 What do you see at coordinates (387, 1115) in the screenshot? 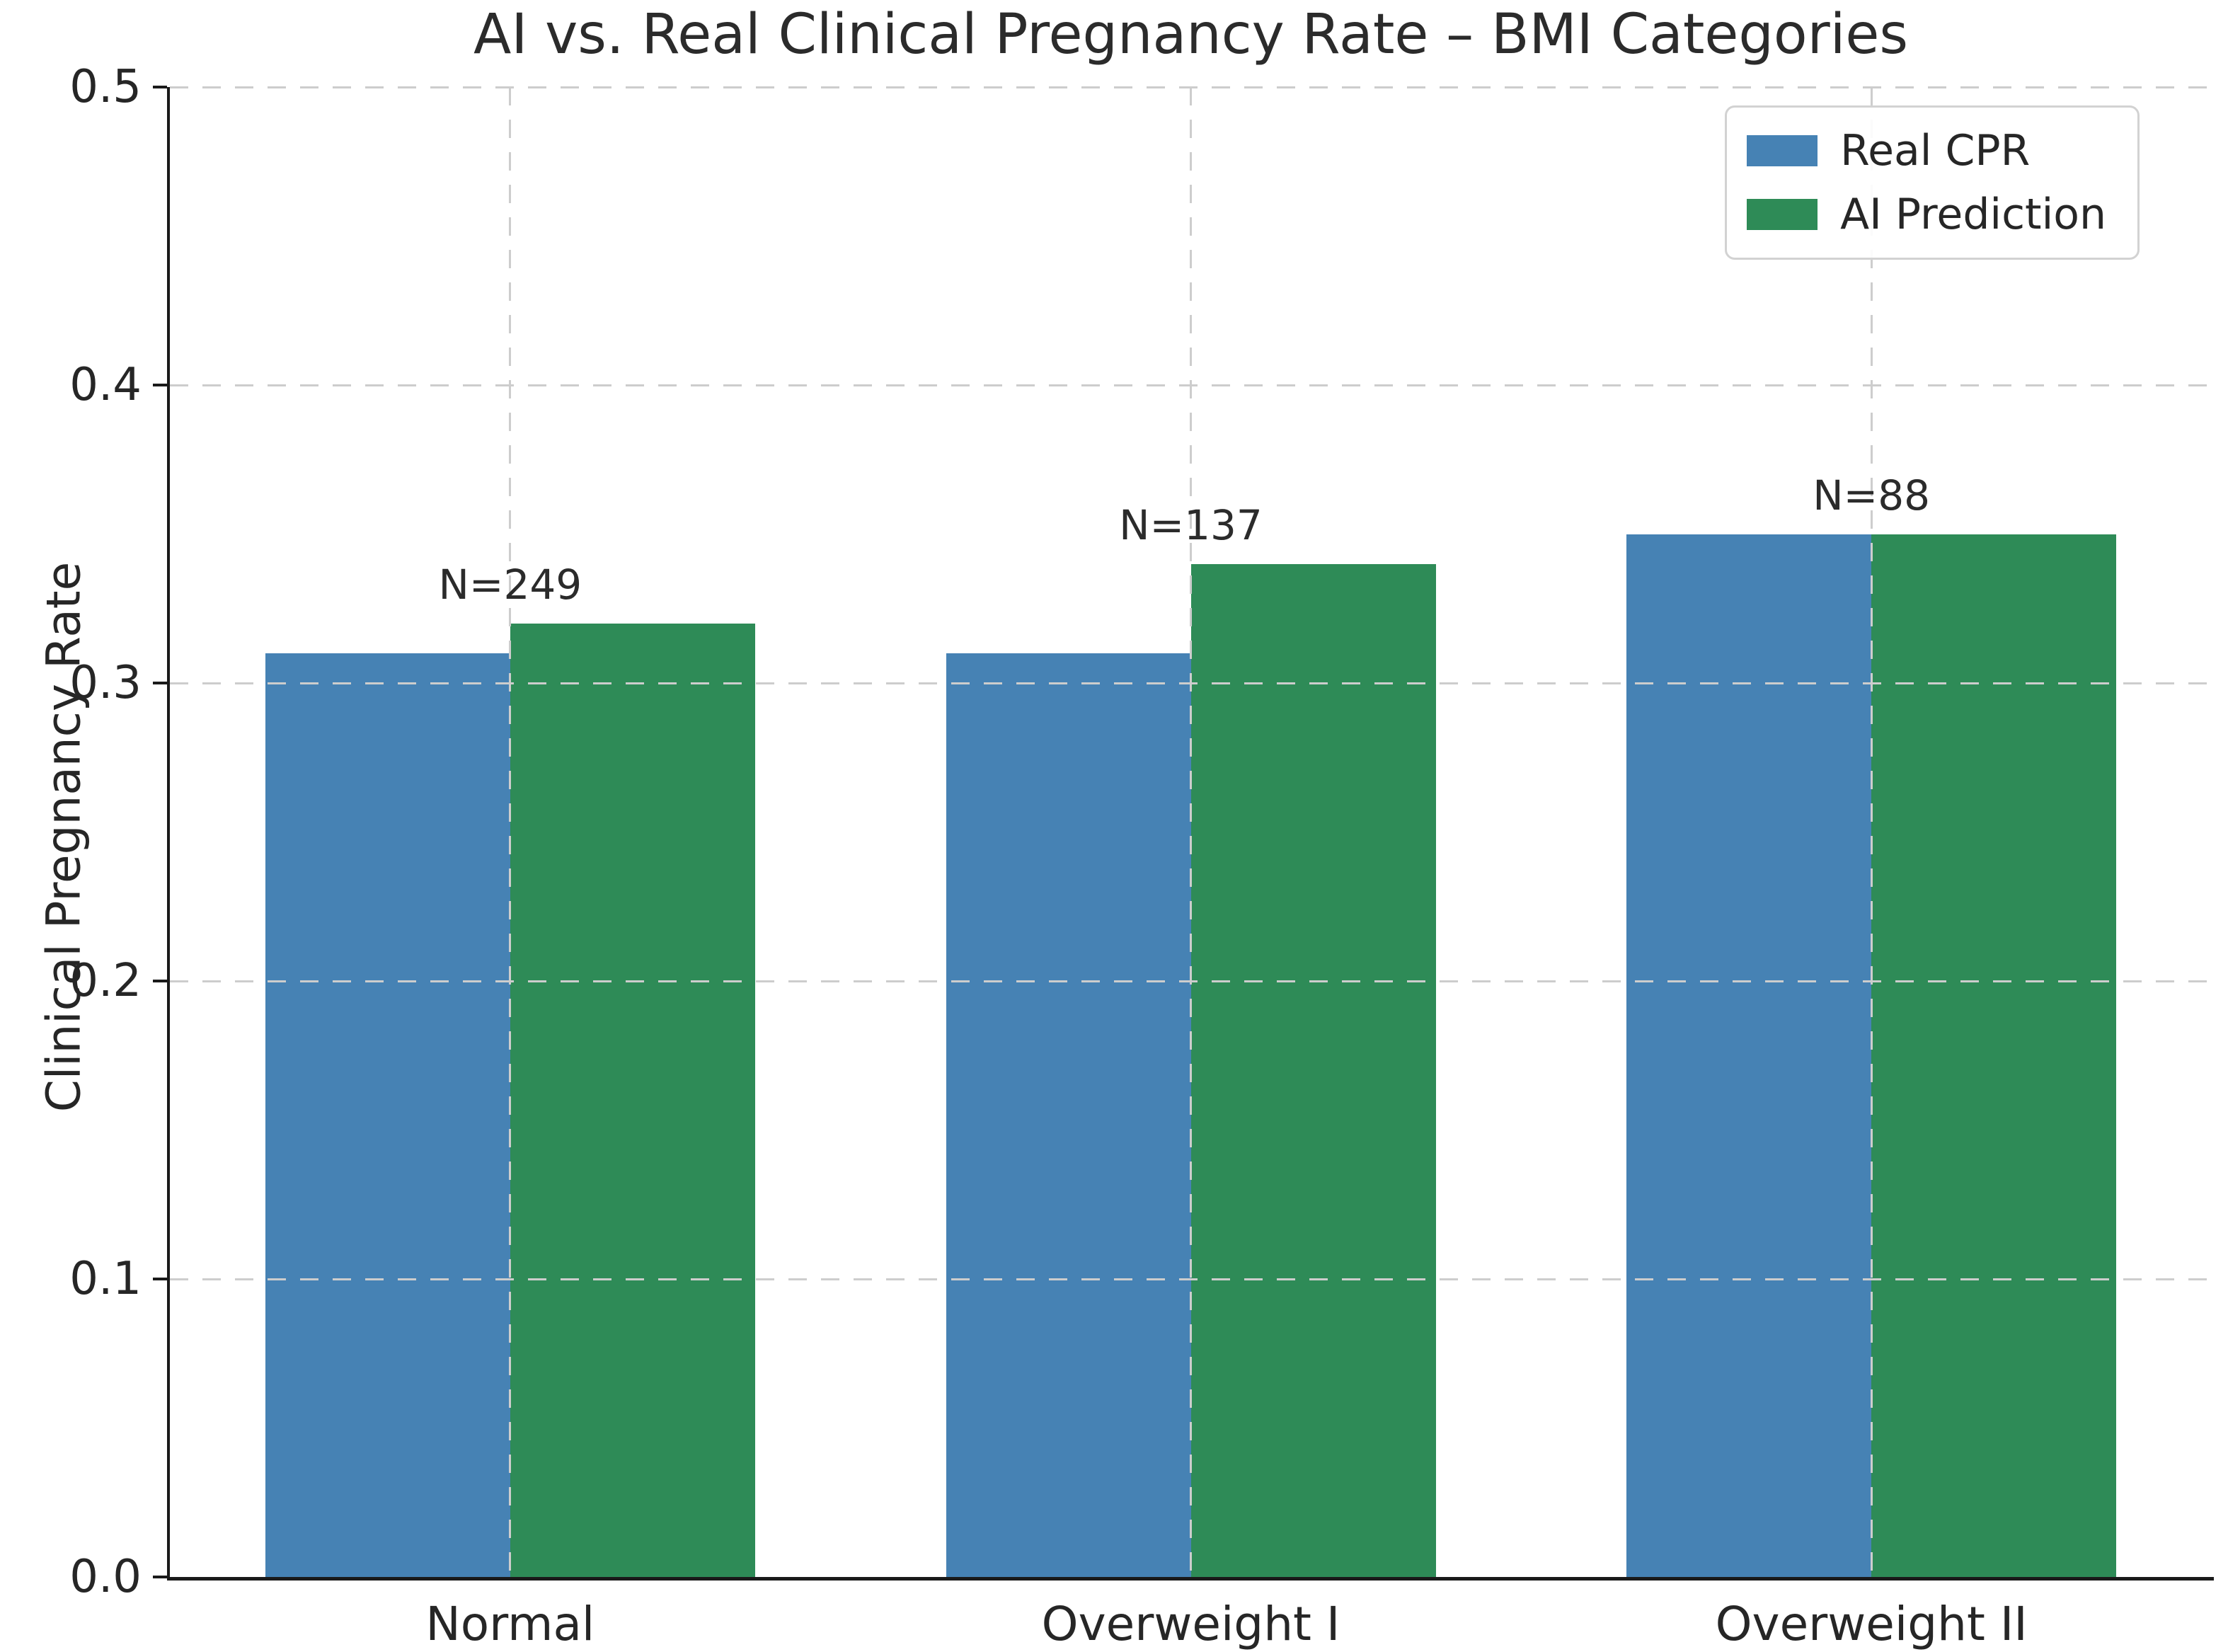
I see `bar-real-cpr-Normal` at bounding box center [387, 1115].